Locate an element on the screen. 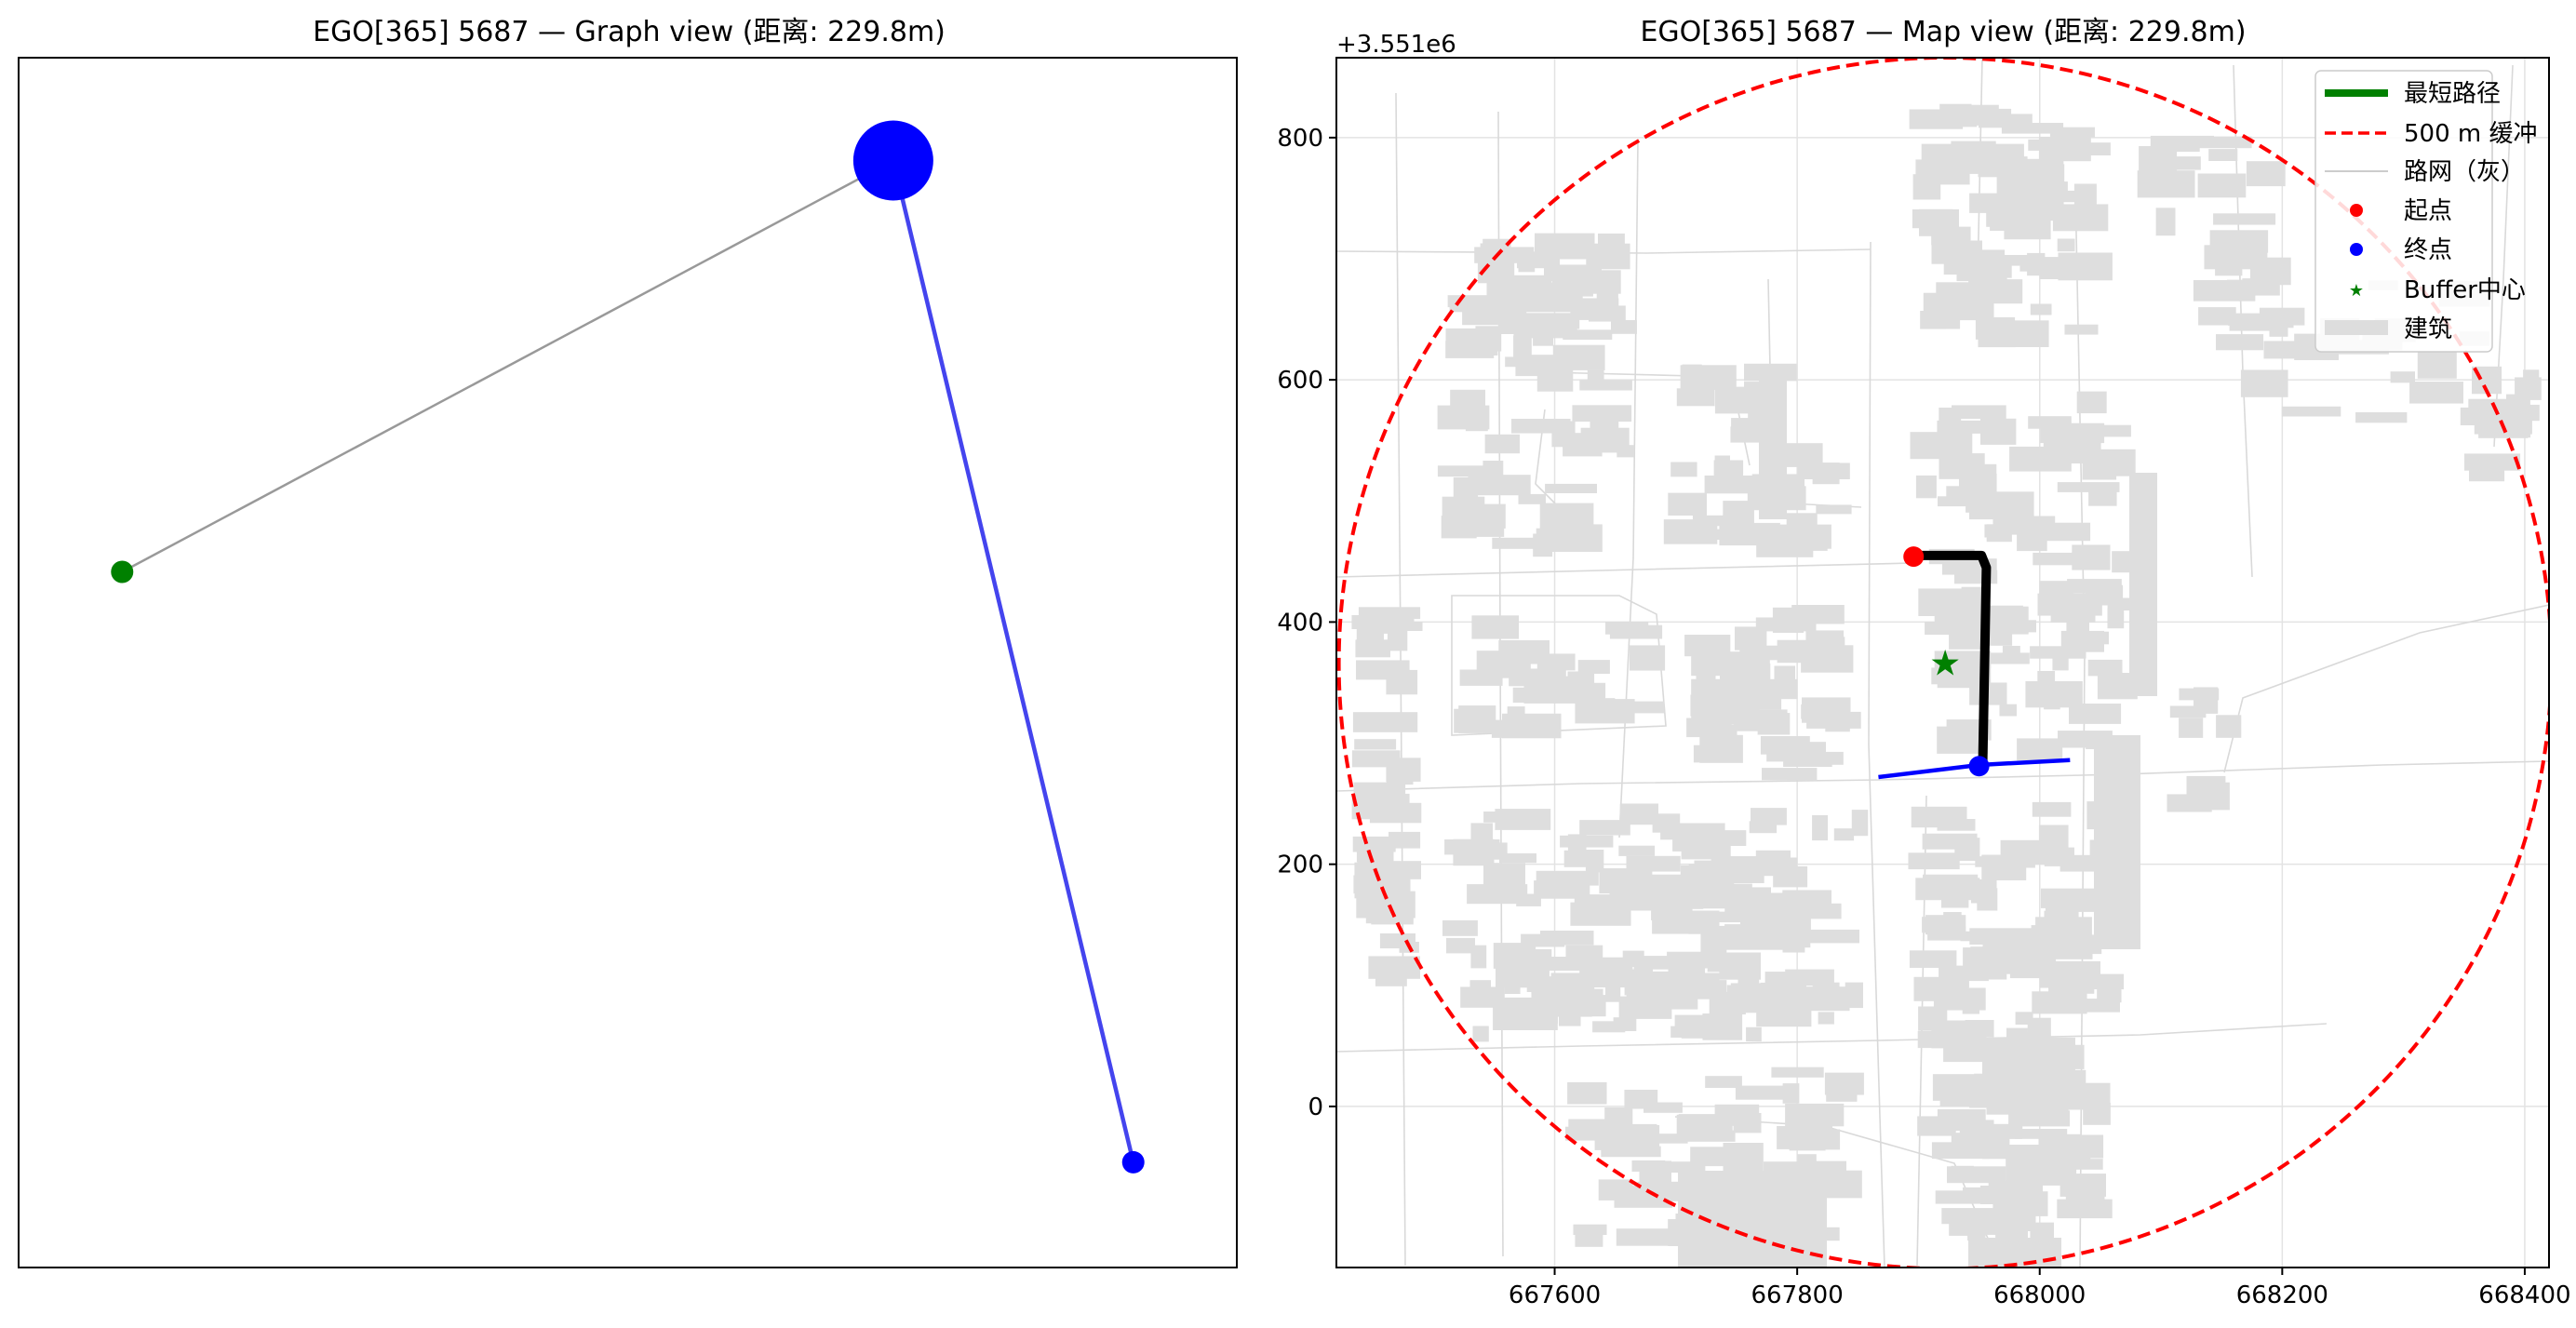 This screenshot has width=2576, height=1328. x-tick-label: 667800 is located at coordinates (1797, 1295).